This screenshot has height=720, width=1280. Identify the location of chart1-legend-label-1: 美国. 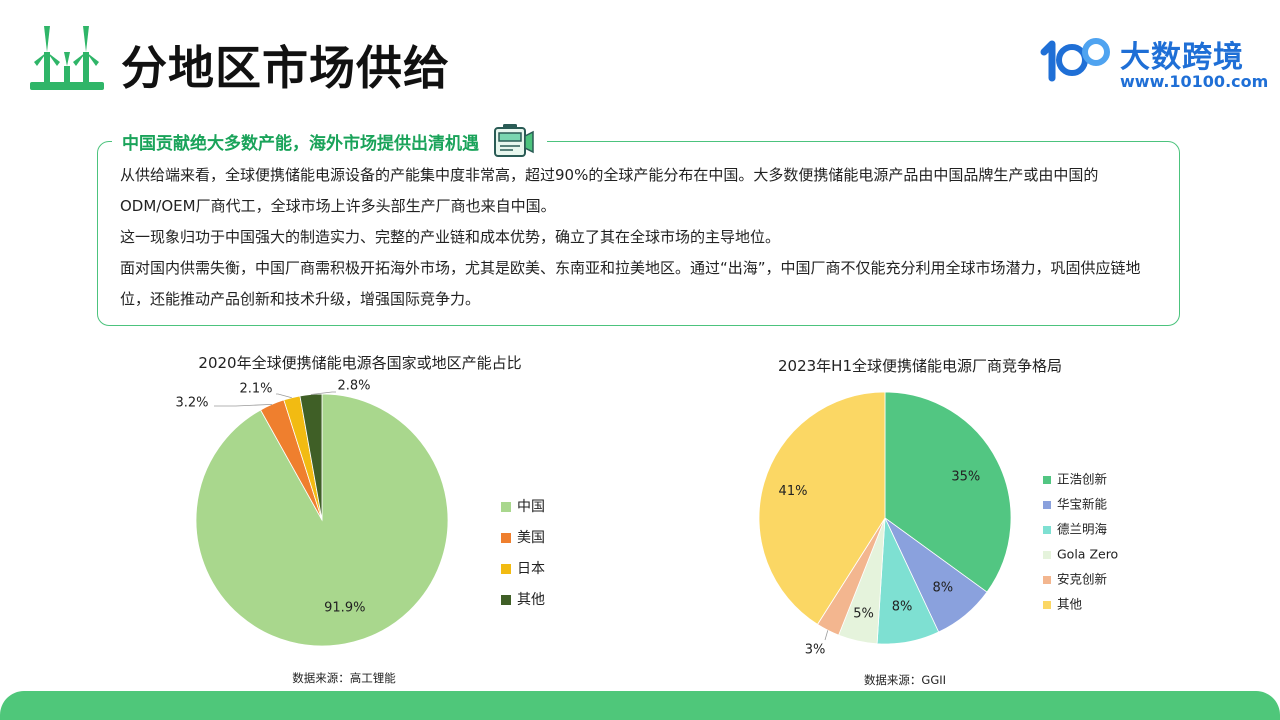
(531, 538).